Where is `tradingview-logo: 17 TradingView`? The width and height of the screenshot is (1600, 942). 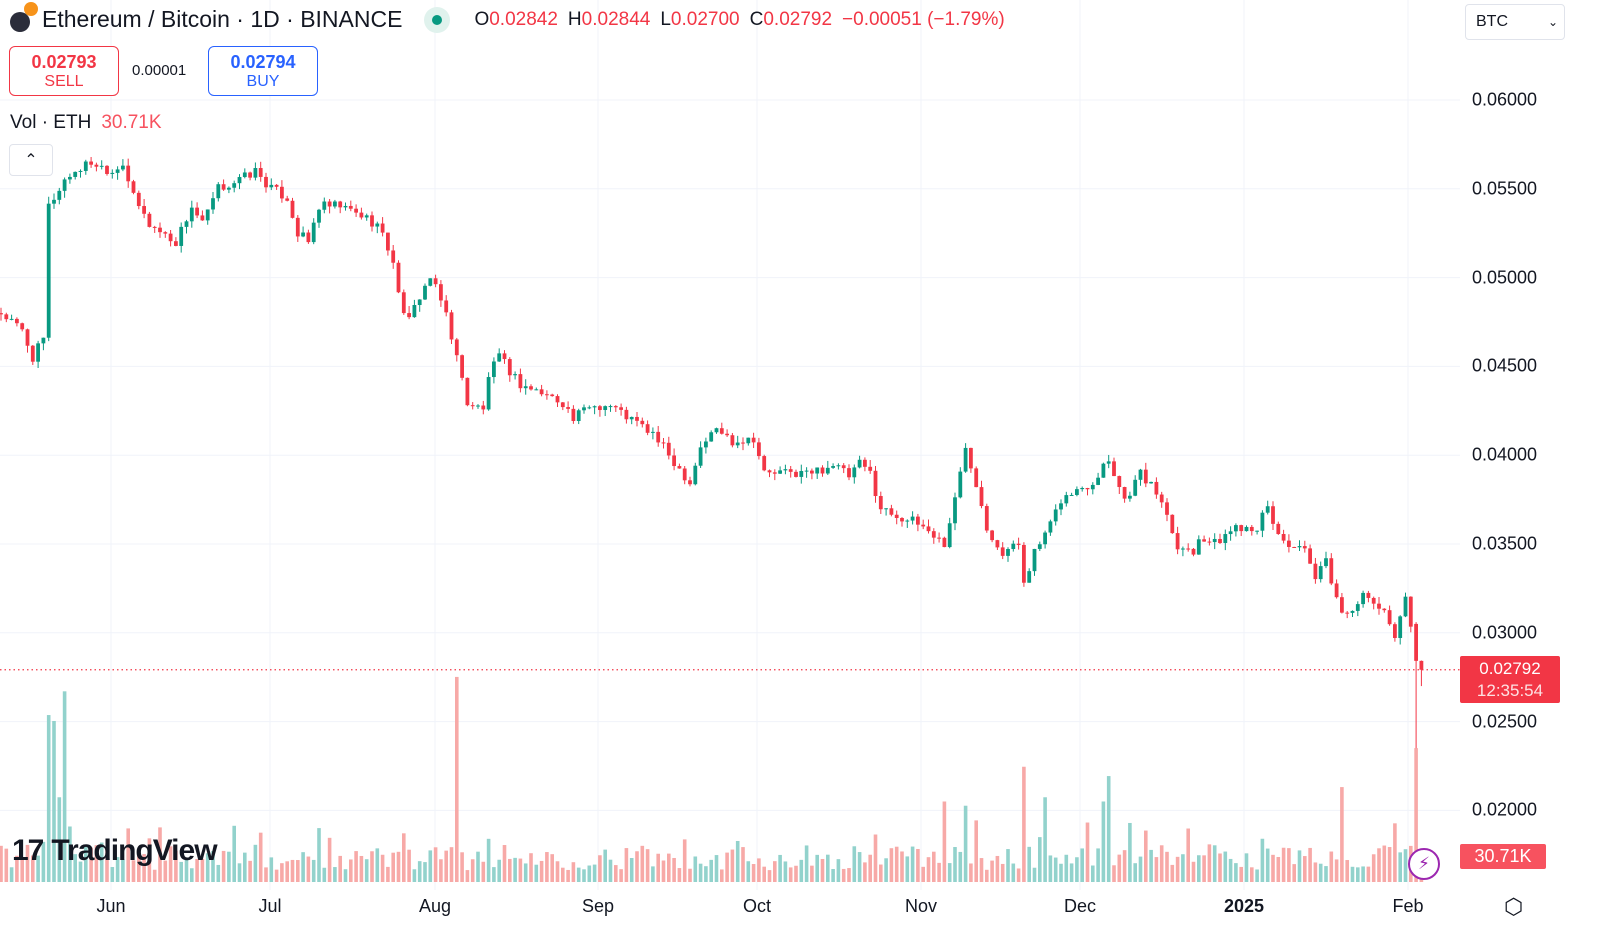 tradingview-logo: 17 TradingView is located at coordinates (115, 851).